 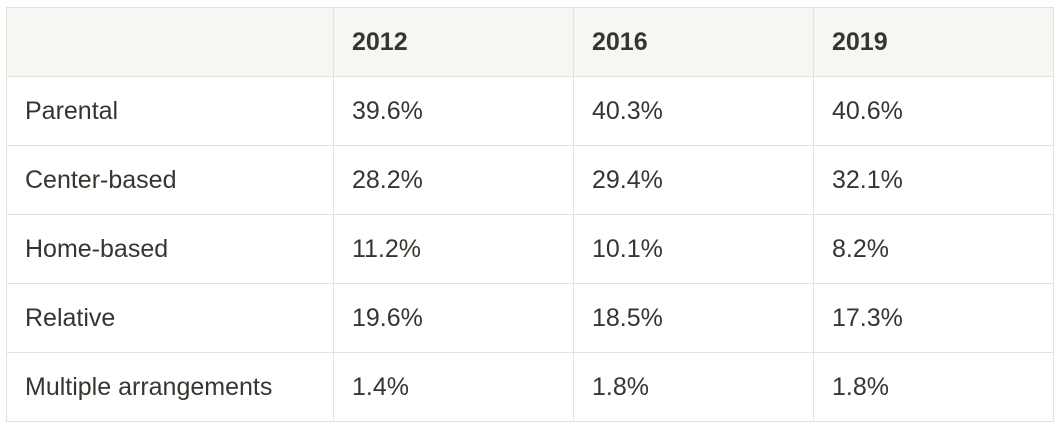 What do you see at coordinates (453, 111) in the screenshot?
I see `table-cell: 39.6%` at bounding box center [453, 111].